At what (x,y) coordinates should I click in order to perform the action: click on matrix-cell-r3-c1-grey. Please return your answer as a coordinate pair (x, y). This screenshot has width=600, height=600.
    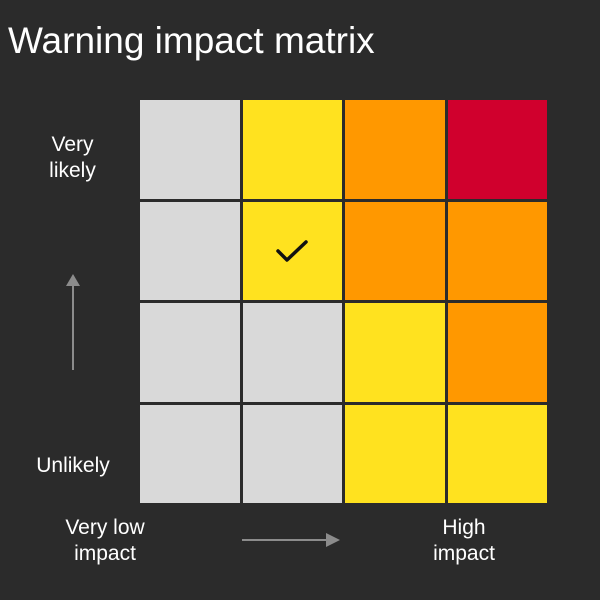
    Looking at the image, I should click on (190, 352).